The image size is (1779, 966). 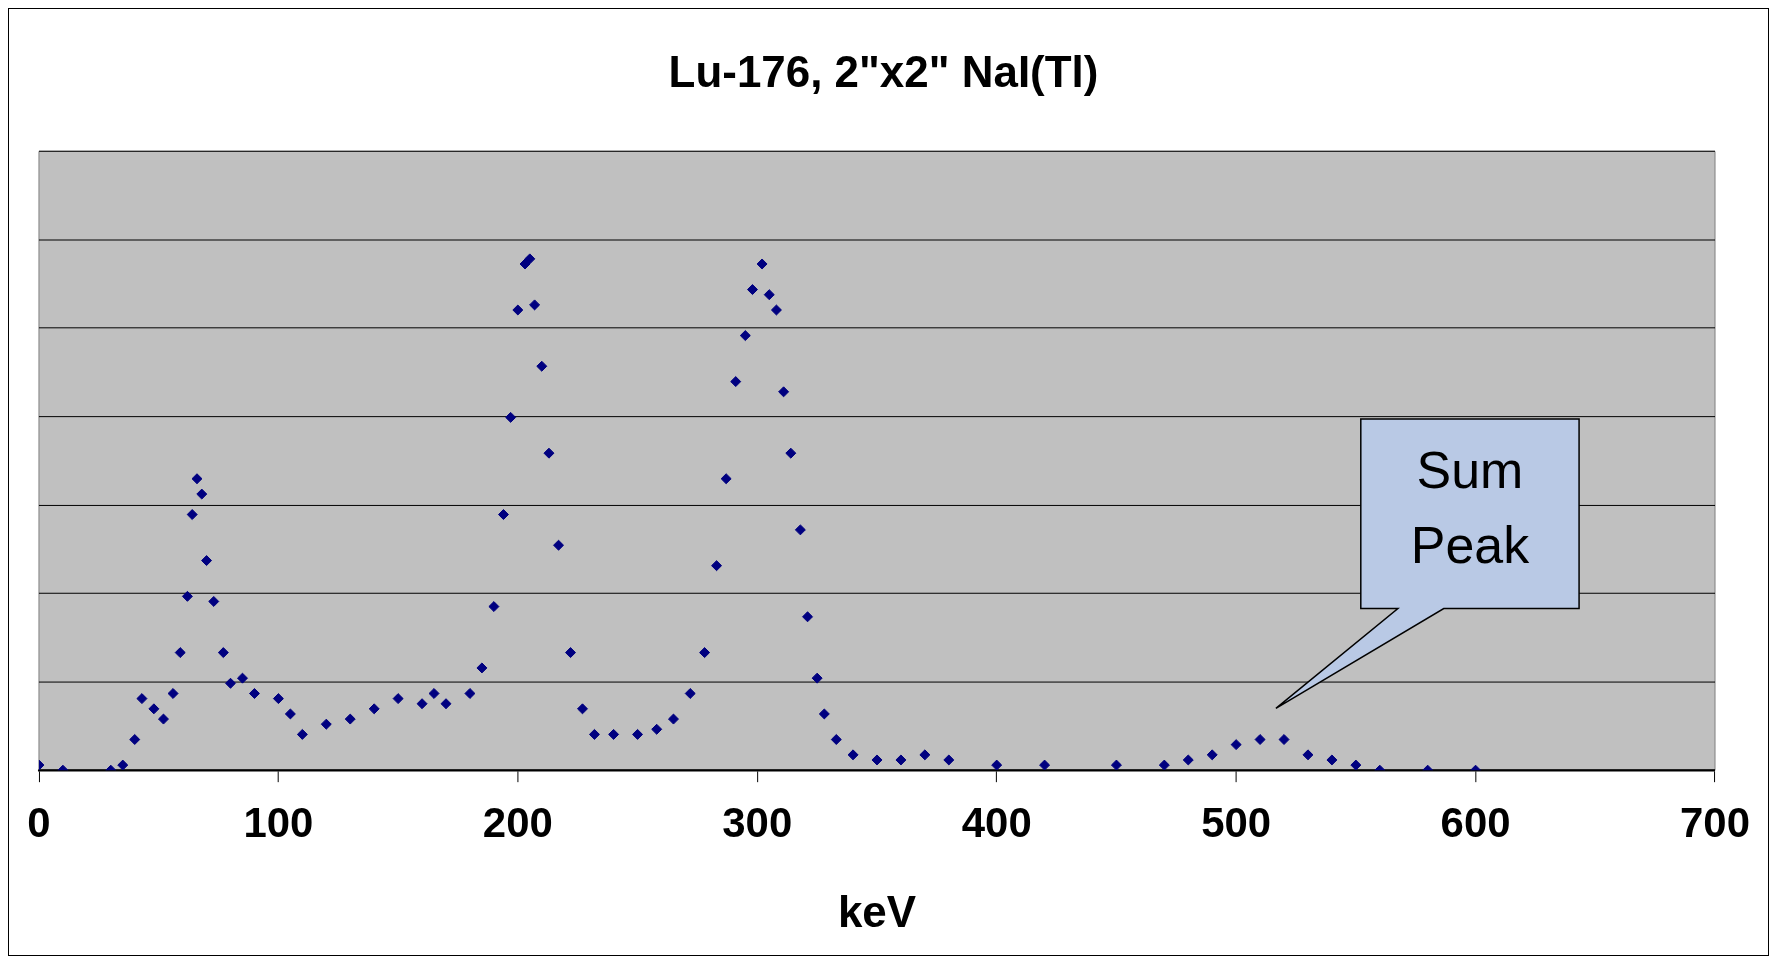 I want to click on chart-title: Lu-176, 2"x2" NaI(Tl), so click(x=883, y=72).